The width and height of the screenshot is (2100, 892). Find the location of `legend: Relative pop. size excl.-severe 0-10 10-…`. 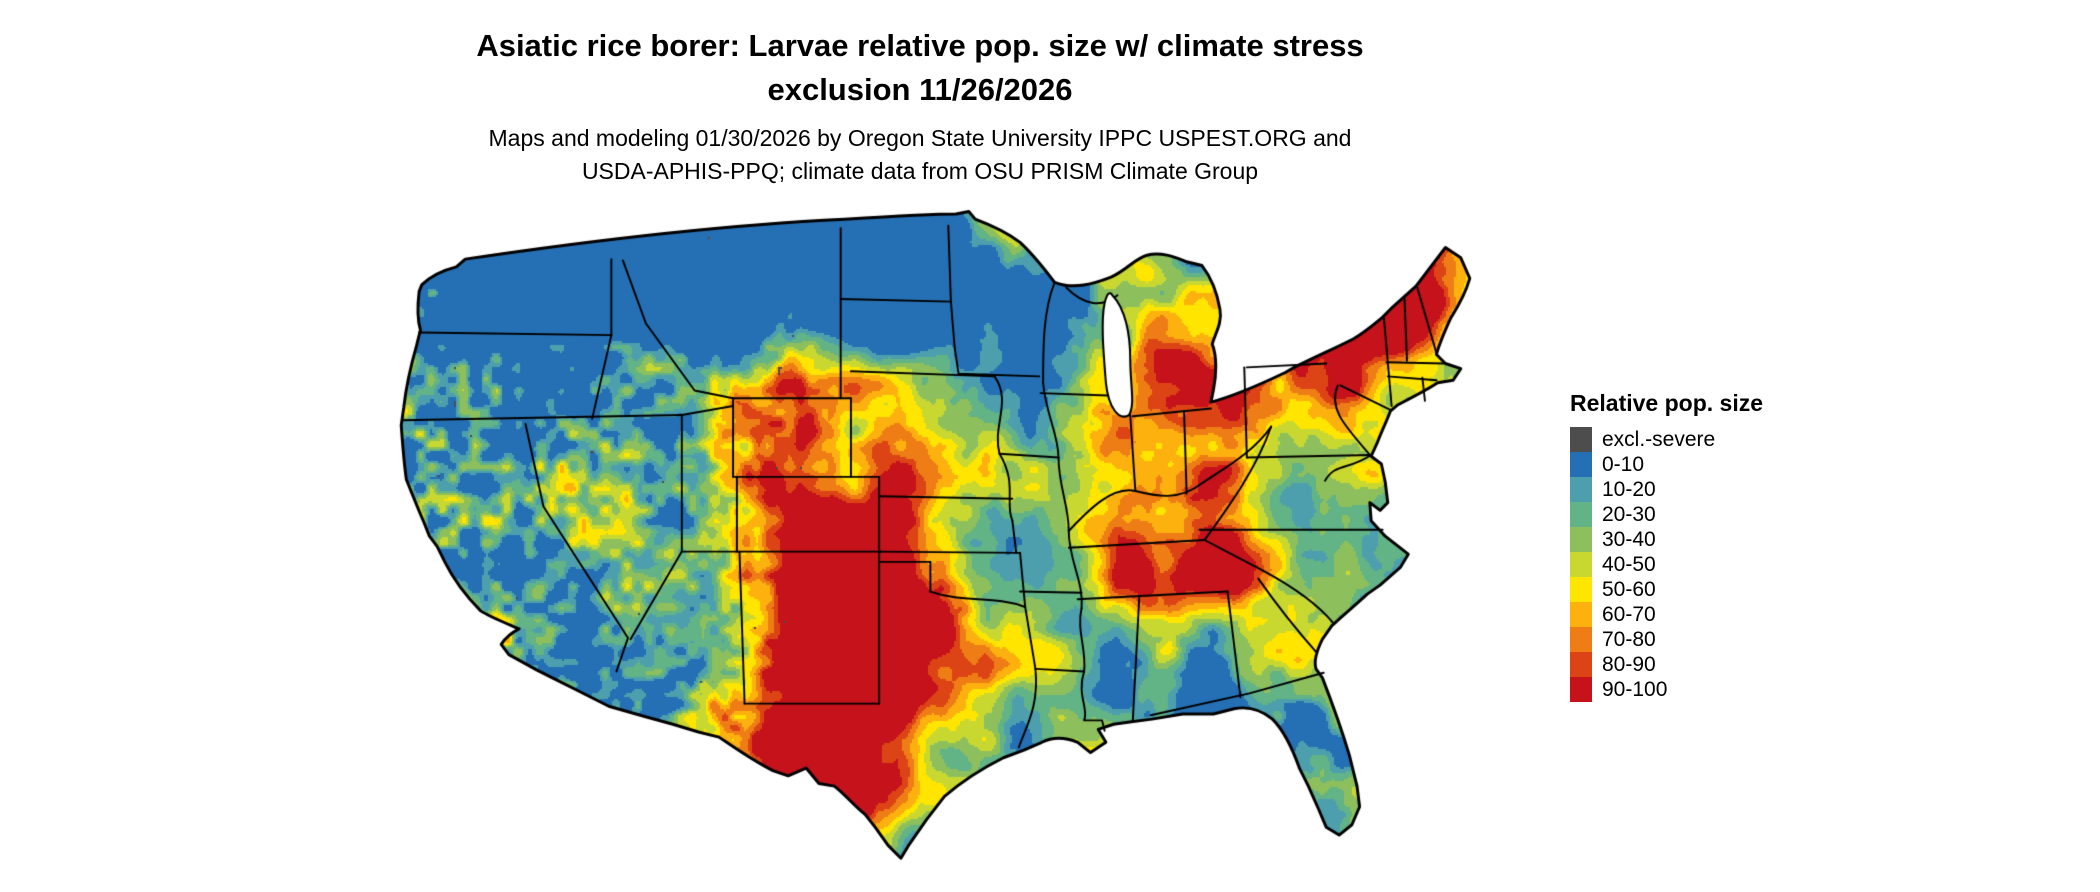

legend: Relative pop. size excl.-severe 0-10 10-… is located at coordinates (1720, 546).